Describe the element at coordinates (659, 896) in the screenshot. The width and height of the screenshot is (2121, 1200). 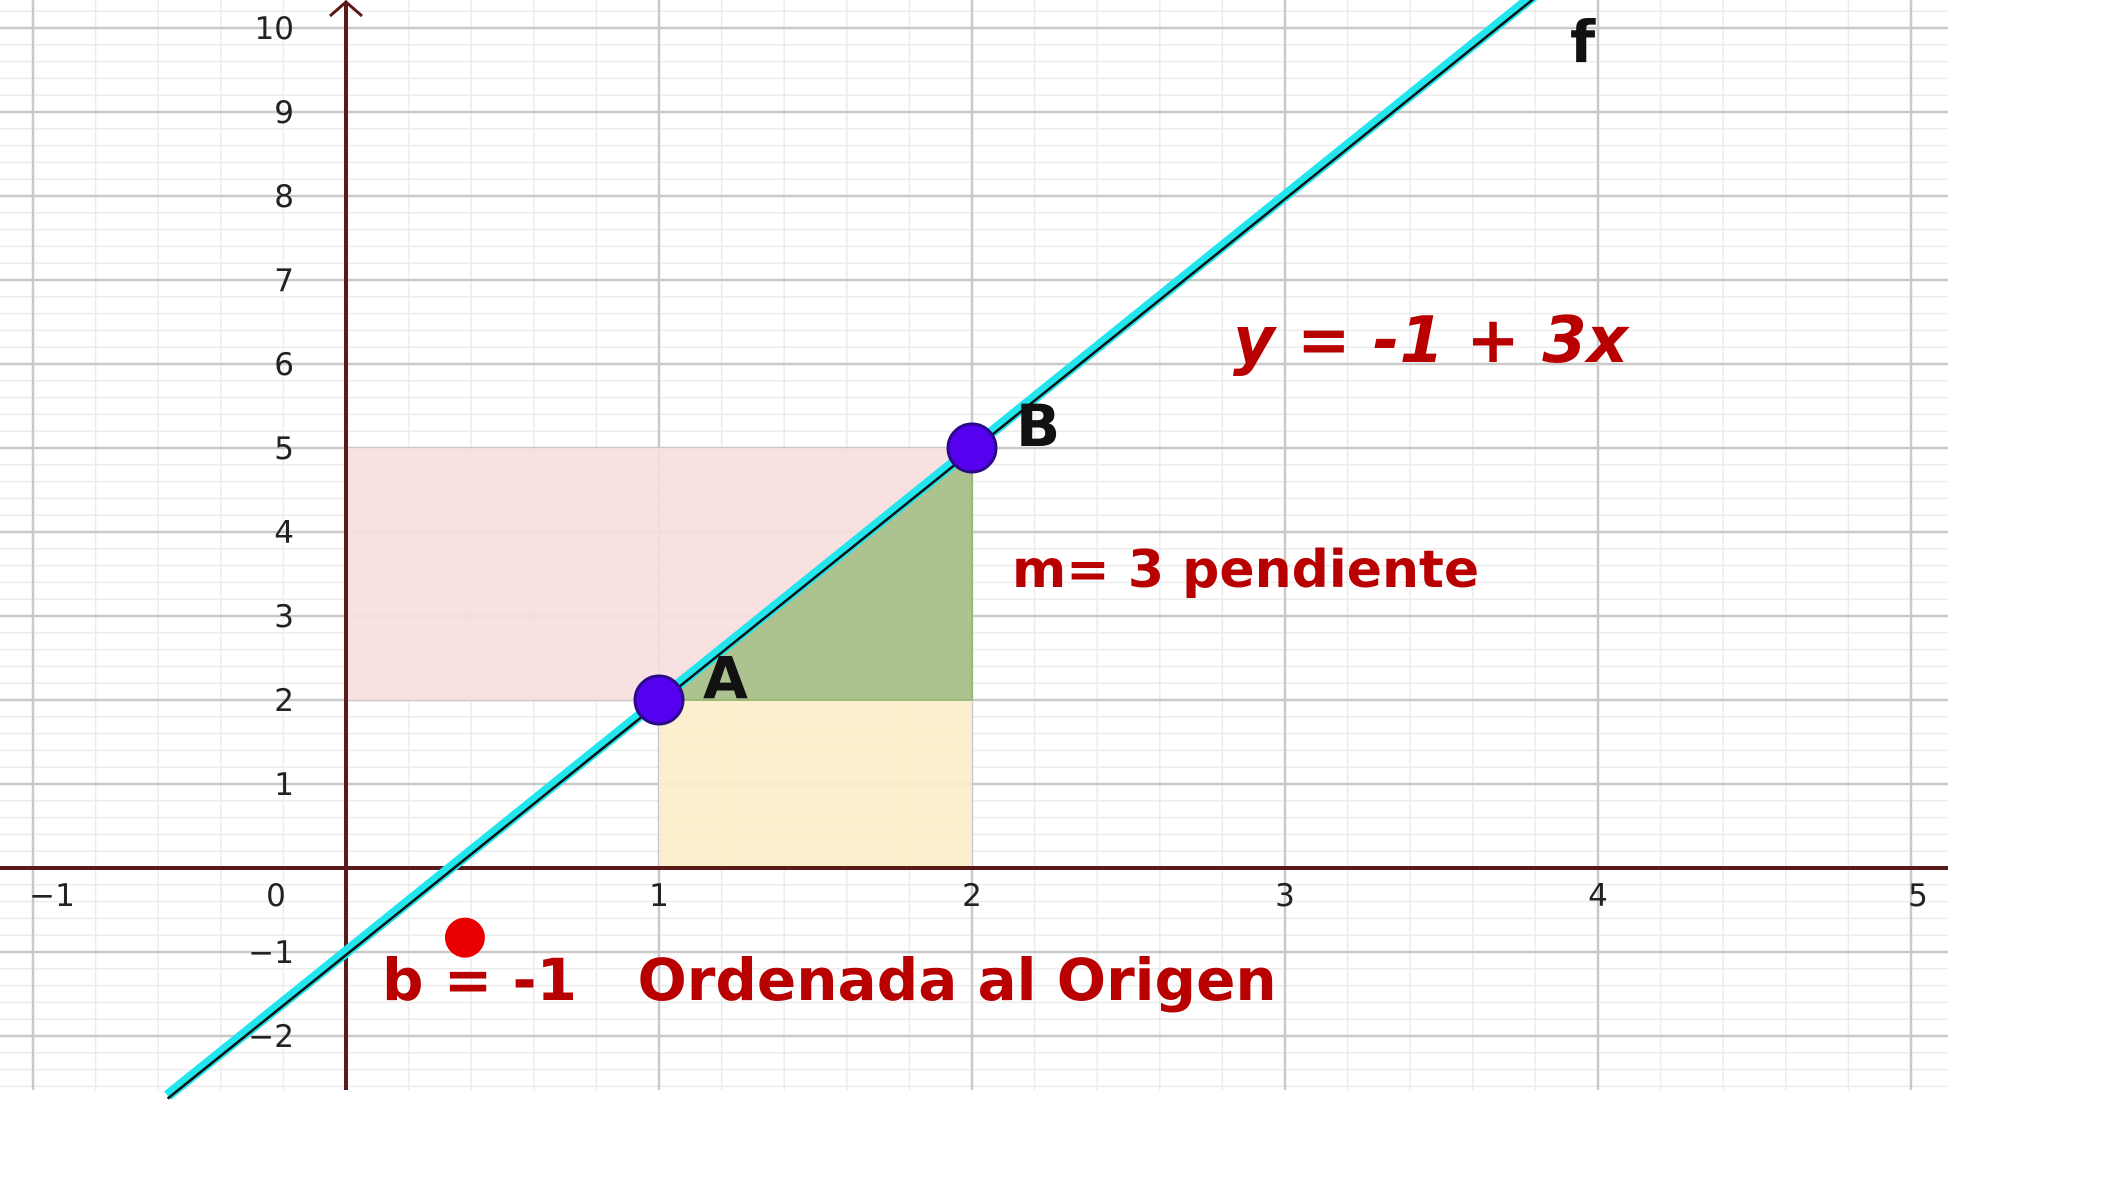
I see `x-tick-label: 1` at that location.